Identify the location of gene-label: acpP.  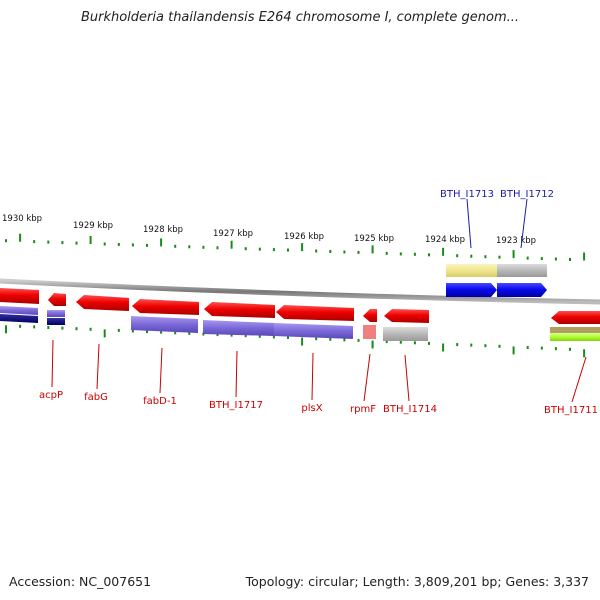
(51, 395).